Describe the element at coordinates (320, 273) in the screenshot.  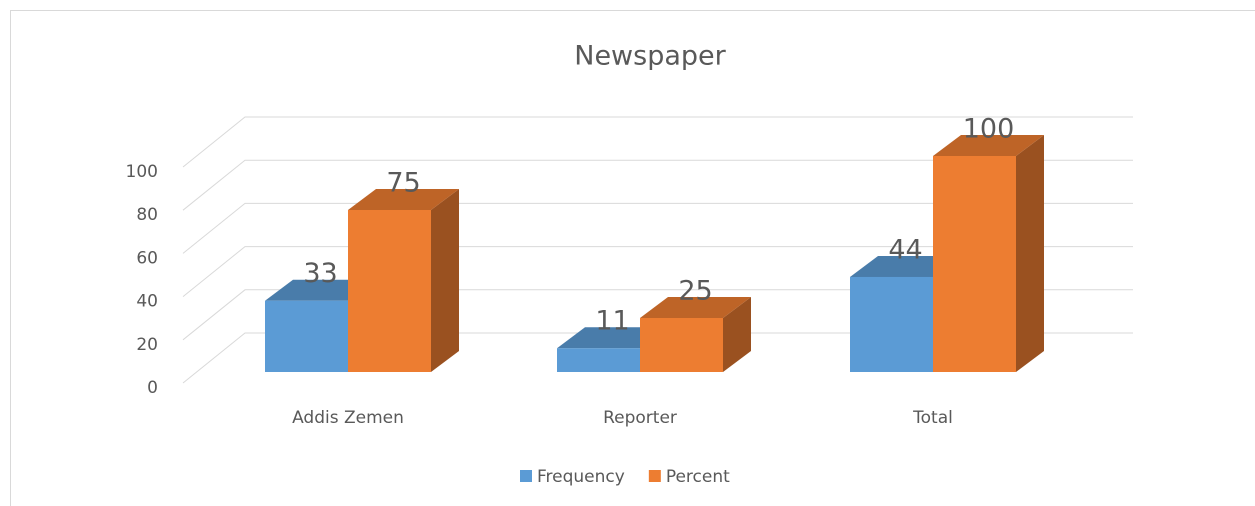
I see `data-label: 33` at that location.